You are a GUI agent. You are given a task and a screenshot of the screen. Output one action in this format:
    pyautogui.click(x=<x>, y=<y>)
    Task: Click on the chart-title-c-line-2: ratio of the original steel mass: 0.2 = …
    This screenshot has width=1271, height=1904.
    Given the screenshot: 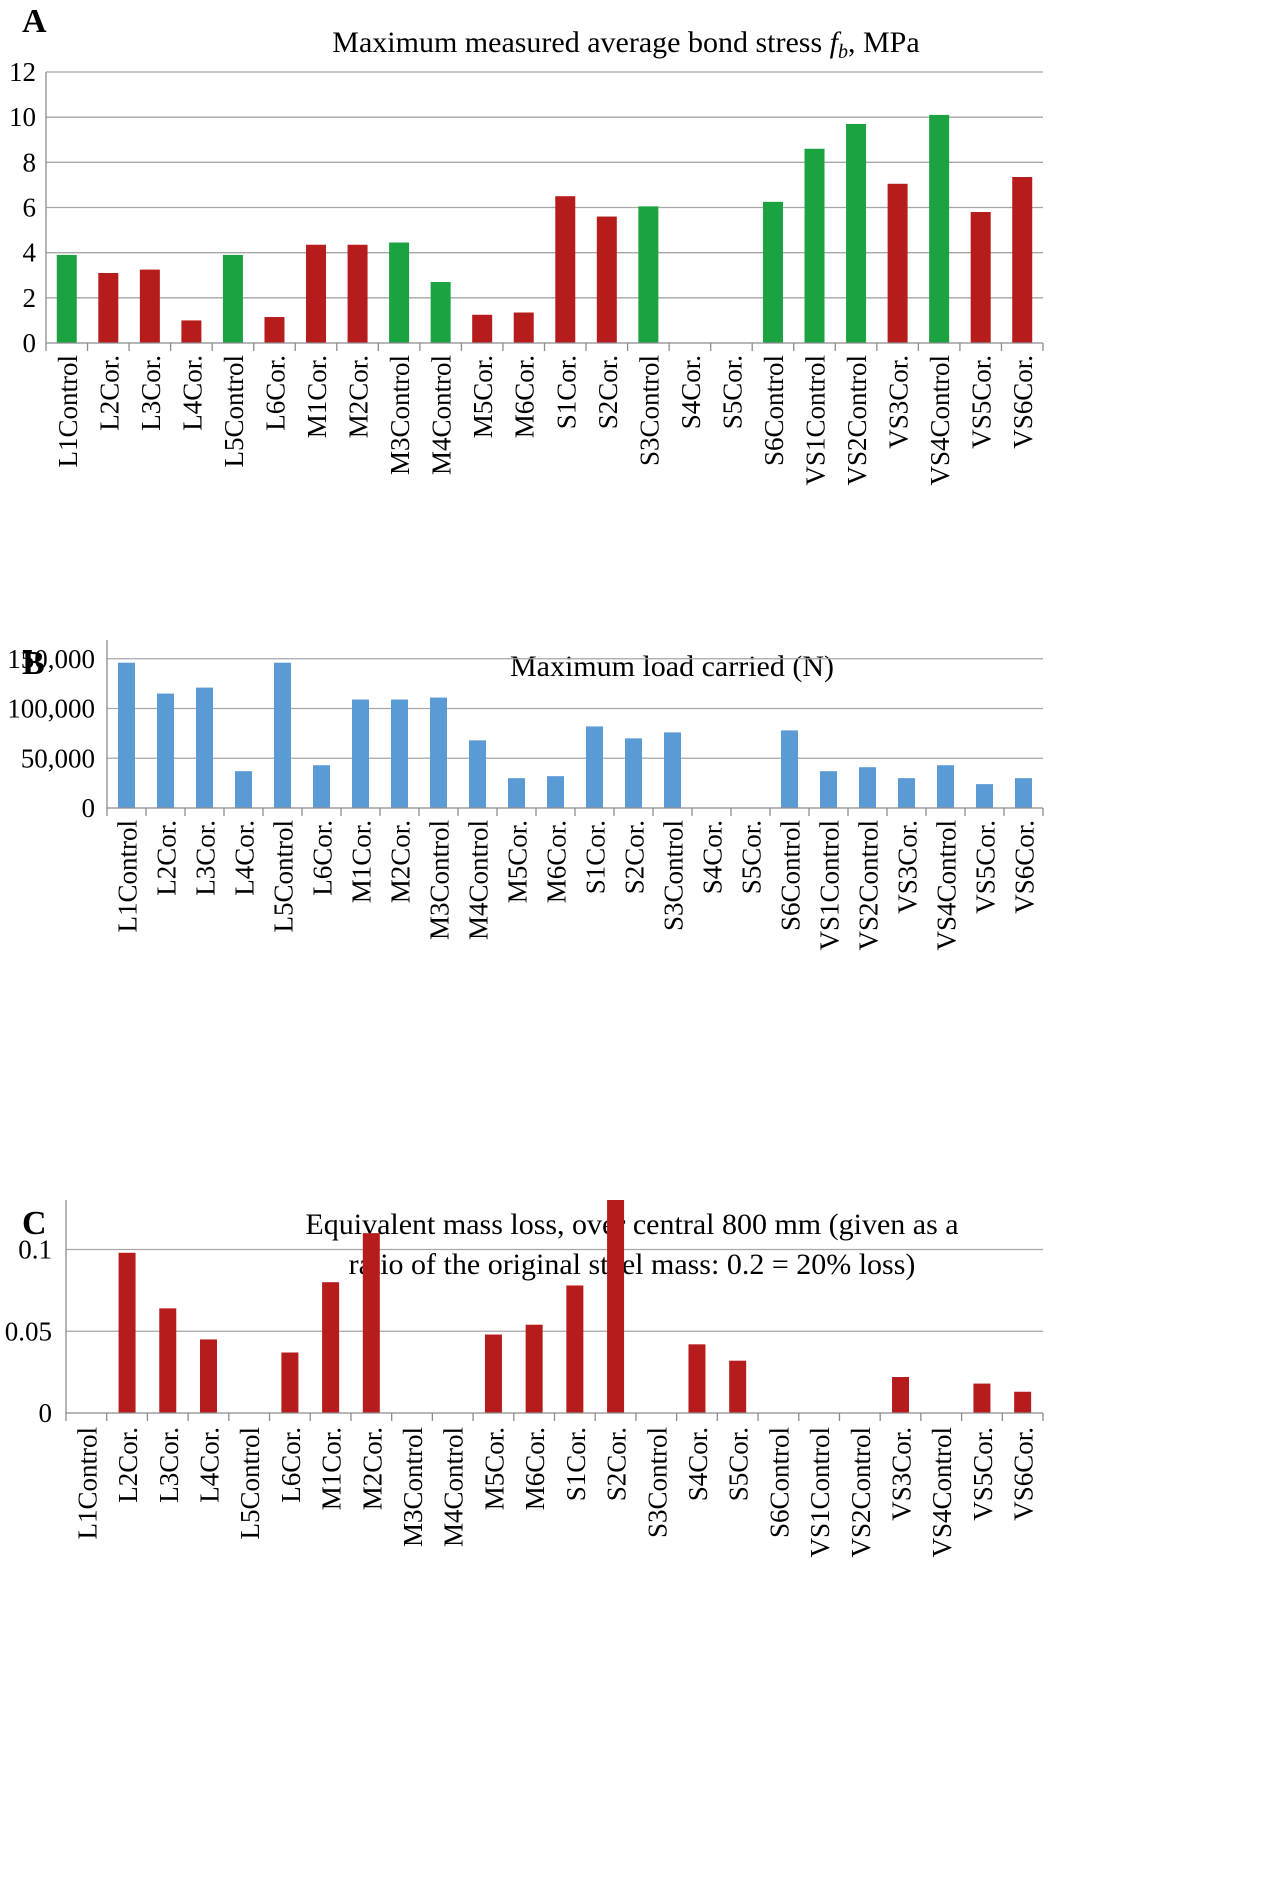 What is the action you would take?
    pyautogui.click(x=632, y=1264)
    